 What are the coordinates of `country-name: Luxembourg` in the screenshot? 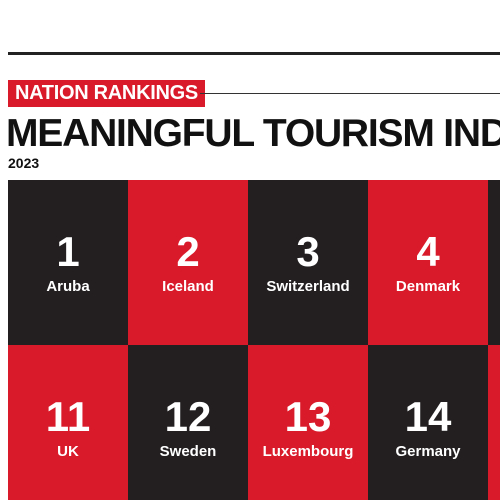 It's located at (308, 451).